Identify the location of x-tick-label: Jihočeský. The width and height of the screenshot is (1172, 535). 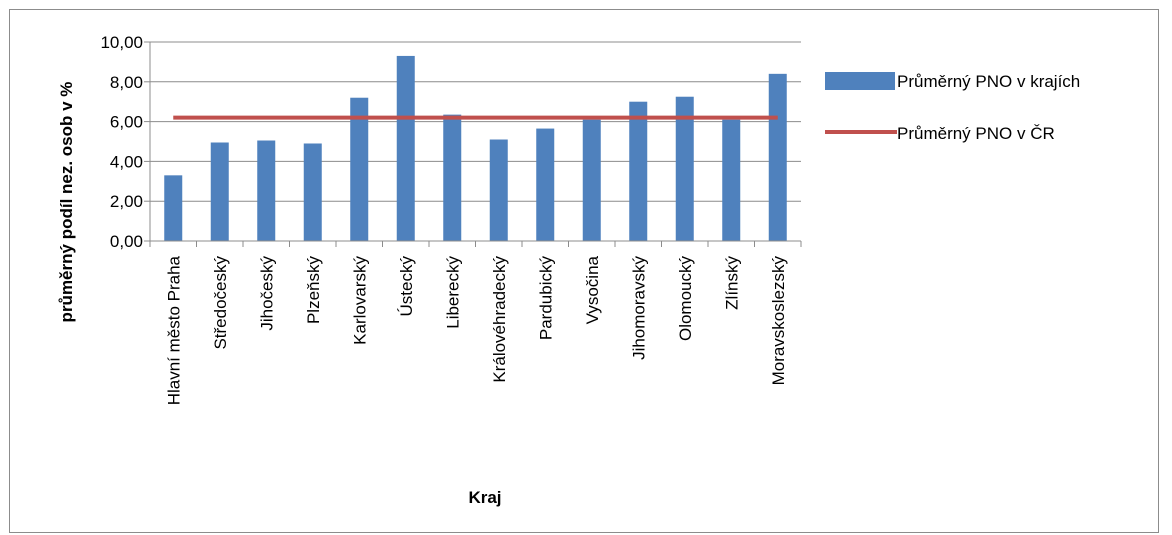
(266, 293).